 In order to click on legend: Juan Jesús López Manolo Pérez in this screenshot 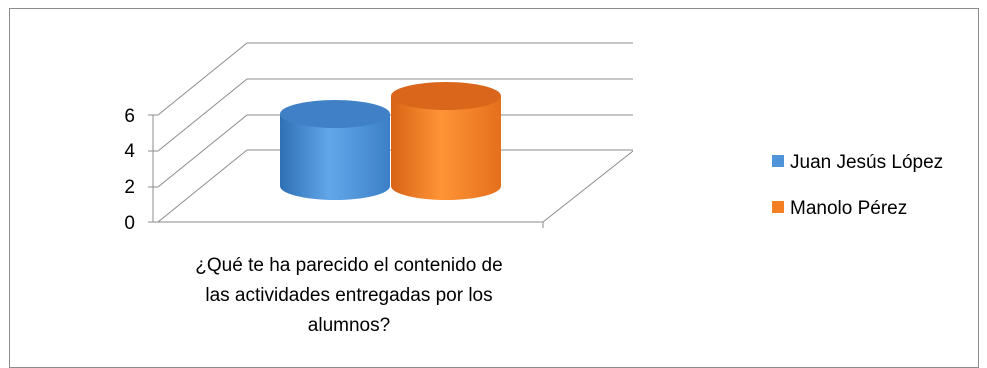, I will do `click(857, 185)`.